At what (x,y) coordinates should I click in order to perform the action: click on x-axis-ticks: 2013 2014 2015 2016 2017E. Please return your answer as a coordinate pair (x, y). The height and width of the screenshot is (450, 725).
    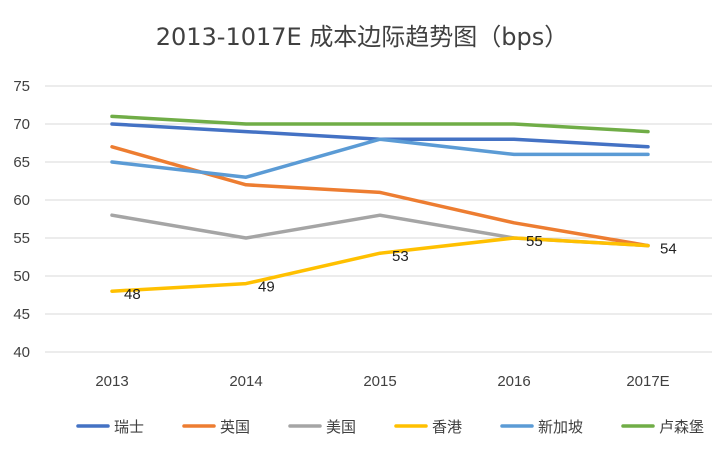
    Looking at the image, I should click on (382, 381).